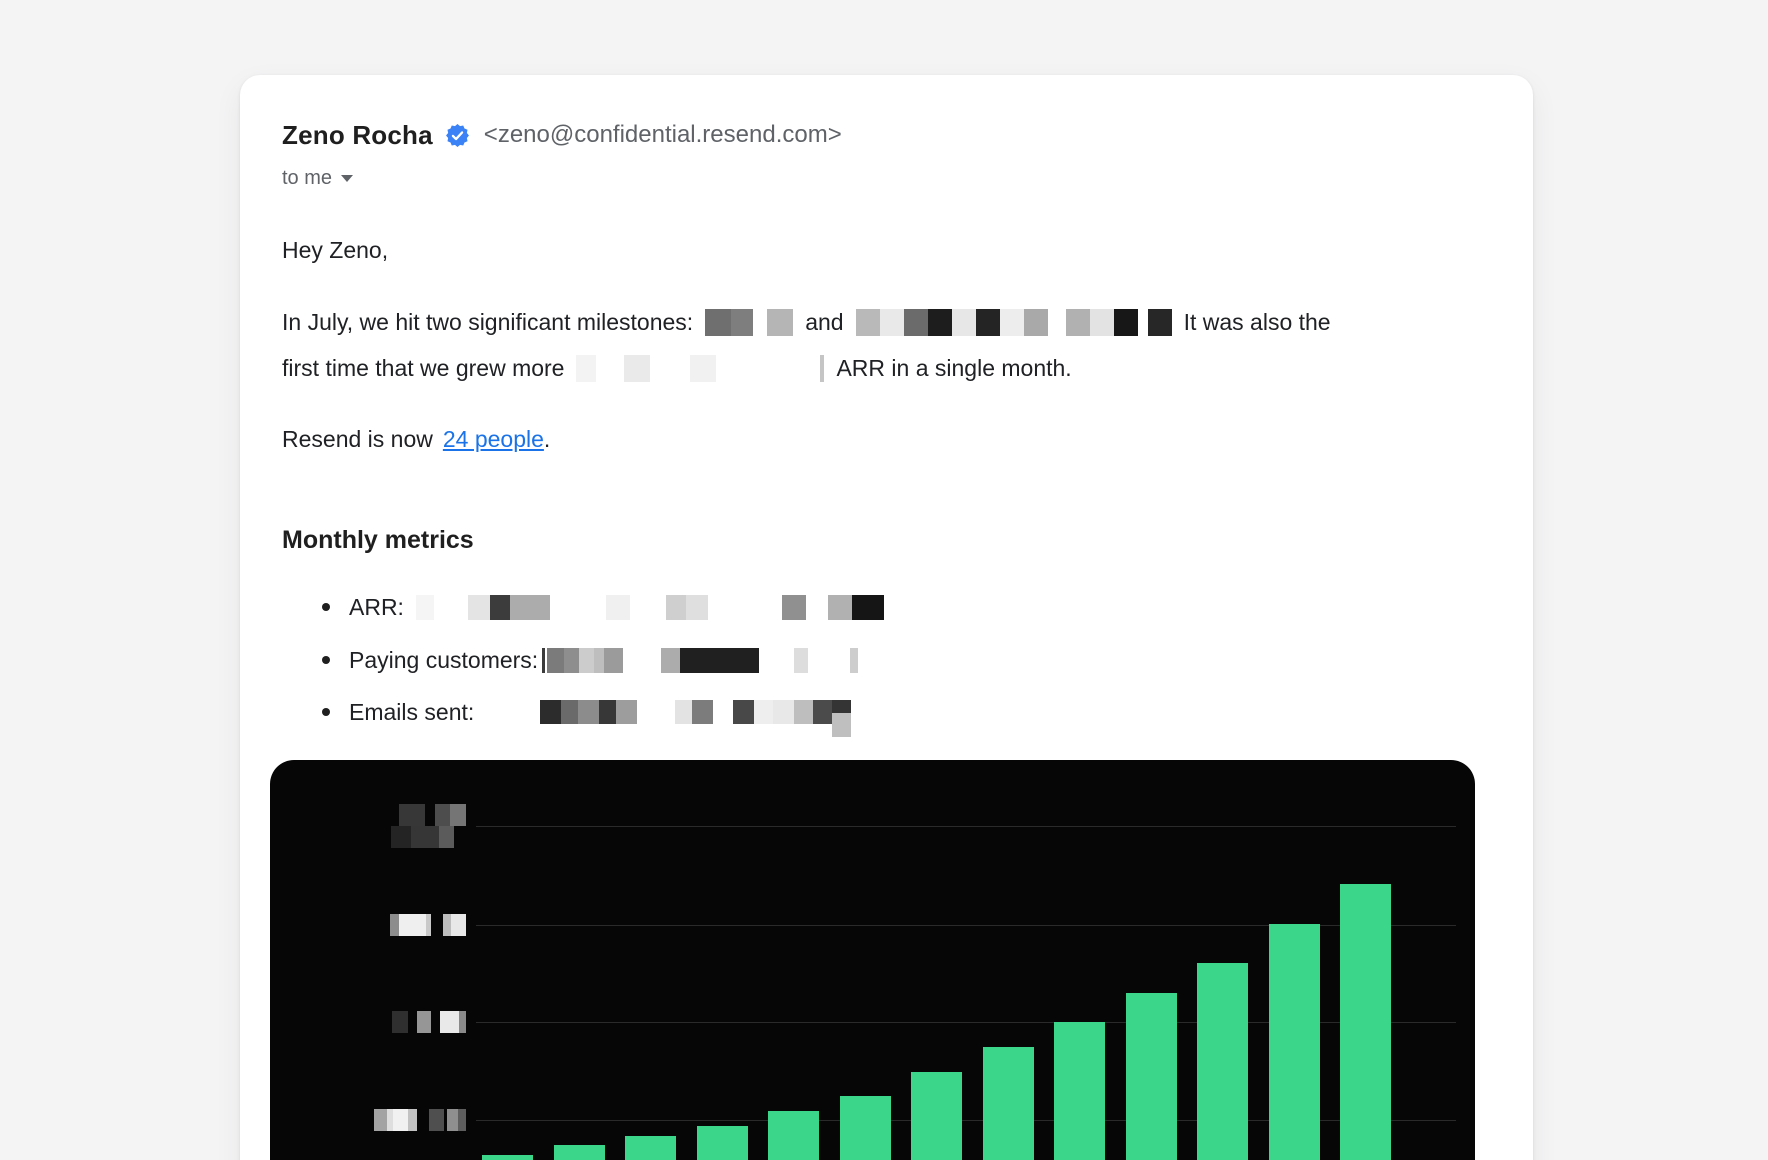  I want to click on metrics-heading: Monthly metrics, so click(378, 539).